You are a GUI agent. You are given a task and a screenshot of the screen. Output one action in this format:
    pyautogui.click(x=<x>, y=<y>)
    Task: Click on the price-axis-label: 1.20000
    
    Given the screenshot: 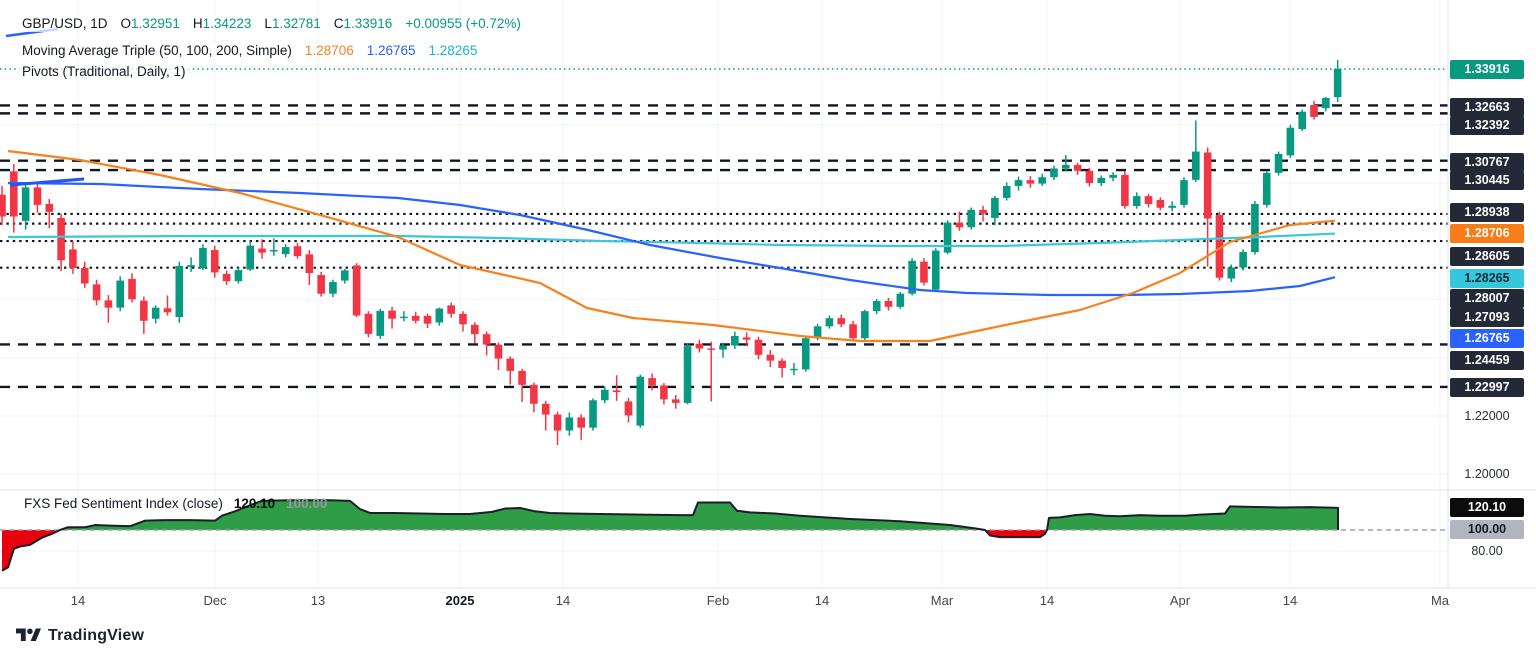 What is the action you would take?
    pyautogui.click(x=1487, y=473)
    